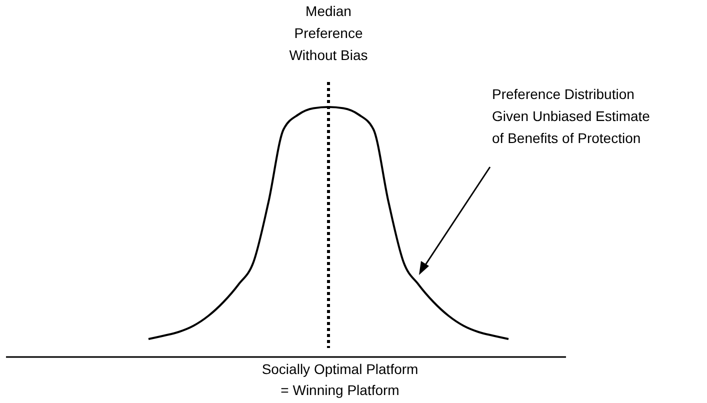 The width and height of the screenshot is (707, 403). Describe the element at coordinates (340, 379) in the screenshot. I see `x-axis-title: Socially Optimal Platform = Winning Platform` at that location.